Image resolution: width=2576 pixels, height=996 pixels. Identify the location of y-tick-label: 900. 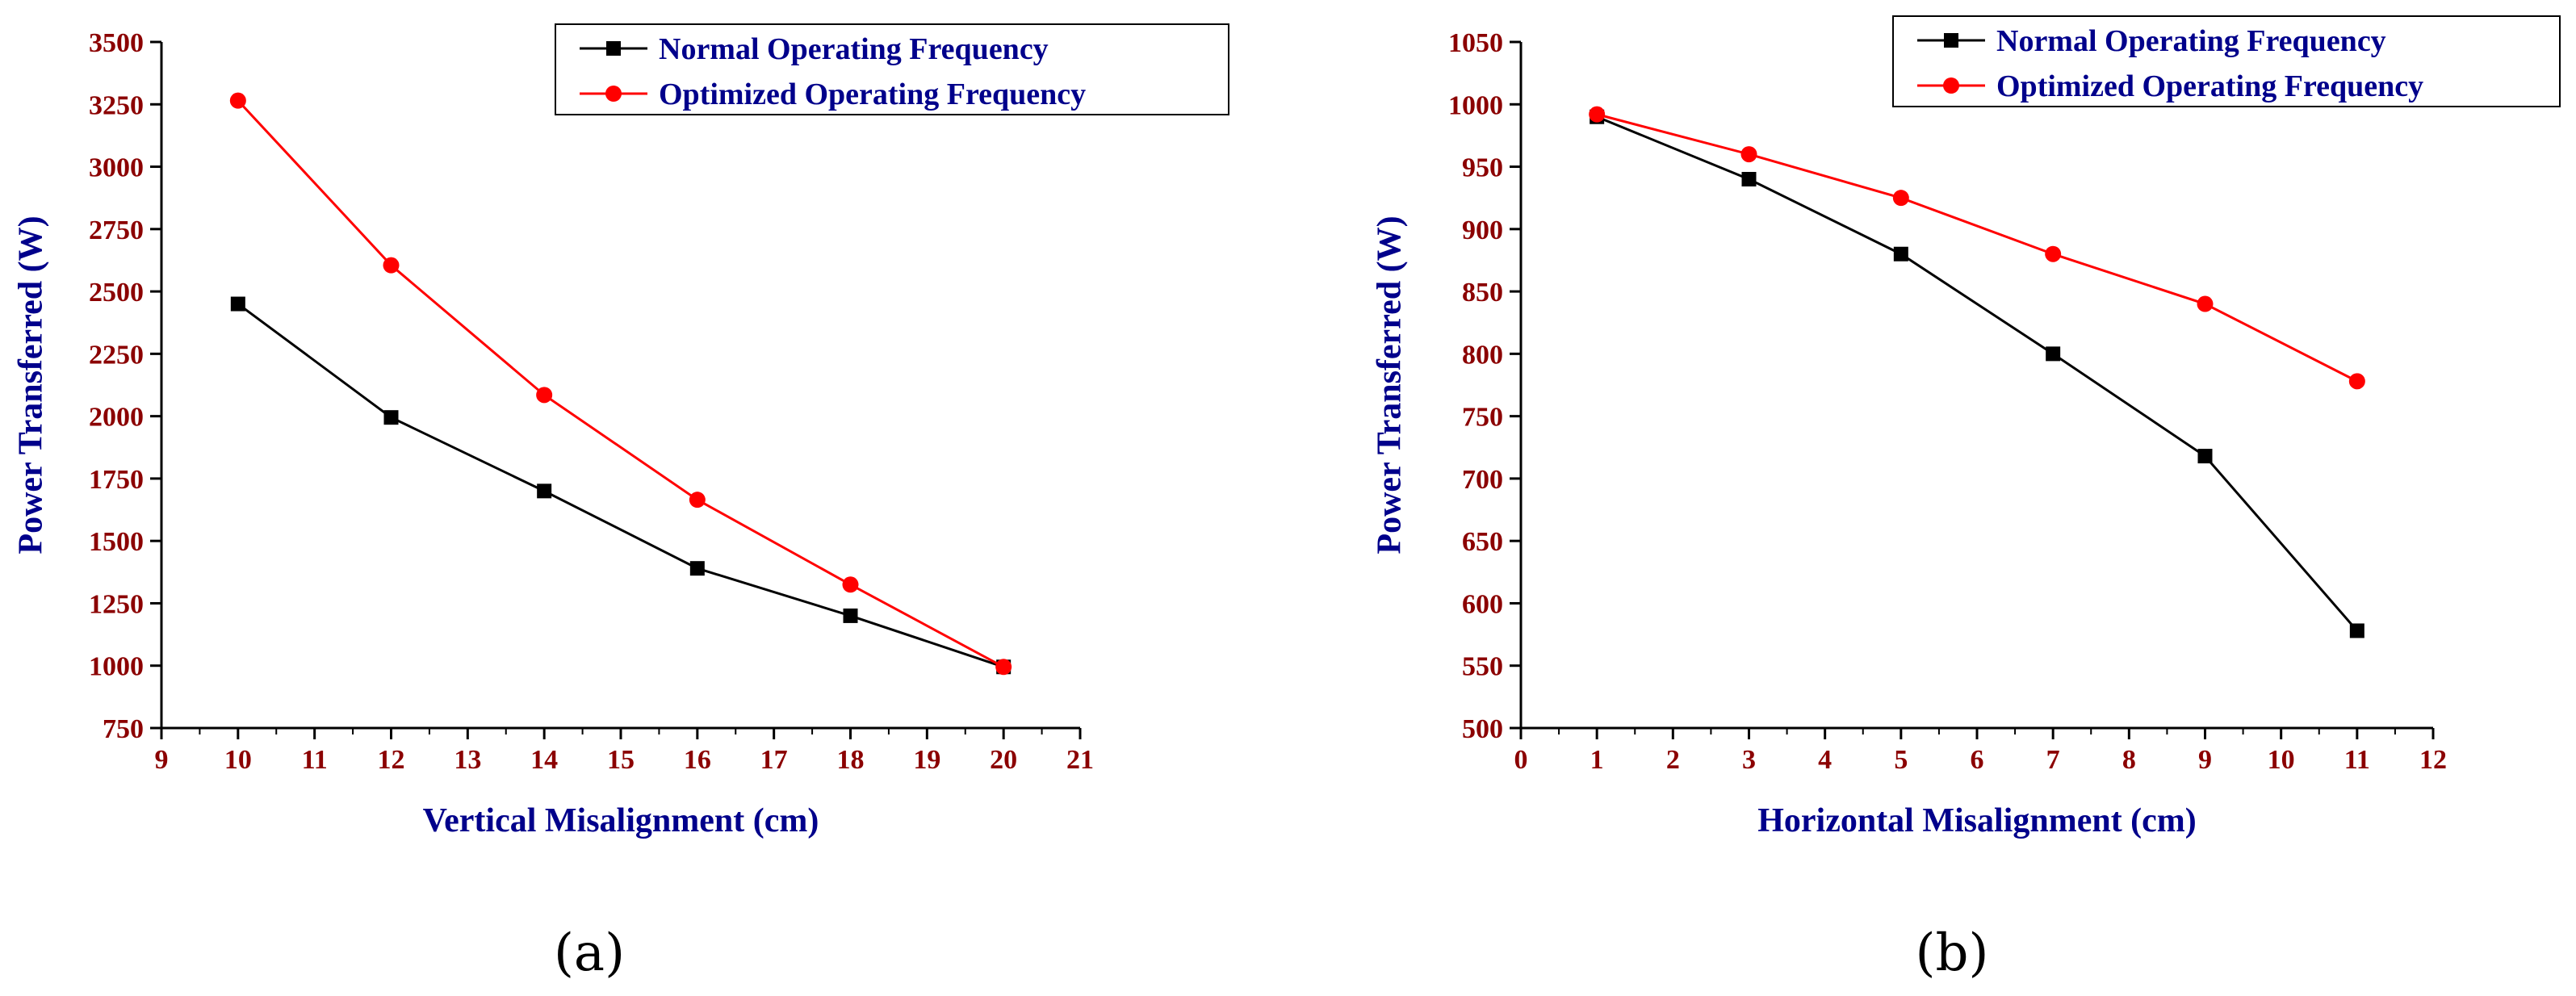
(1482, 231).